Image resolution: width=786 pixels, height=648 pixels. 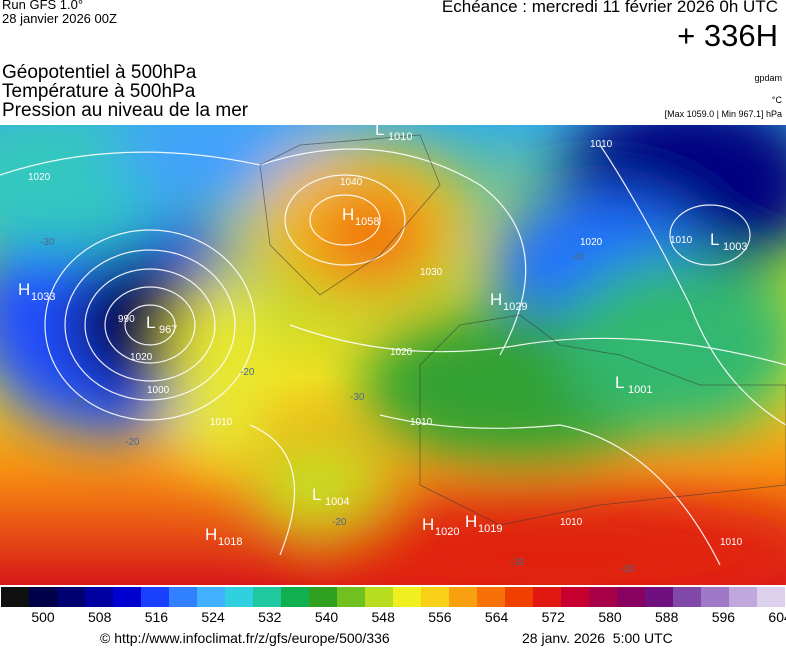 What do you see at coordinates (43, 297) in the screenshot?
I see `pressure-center-value: 1033` at bounding box center [43, 297].